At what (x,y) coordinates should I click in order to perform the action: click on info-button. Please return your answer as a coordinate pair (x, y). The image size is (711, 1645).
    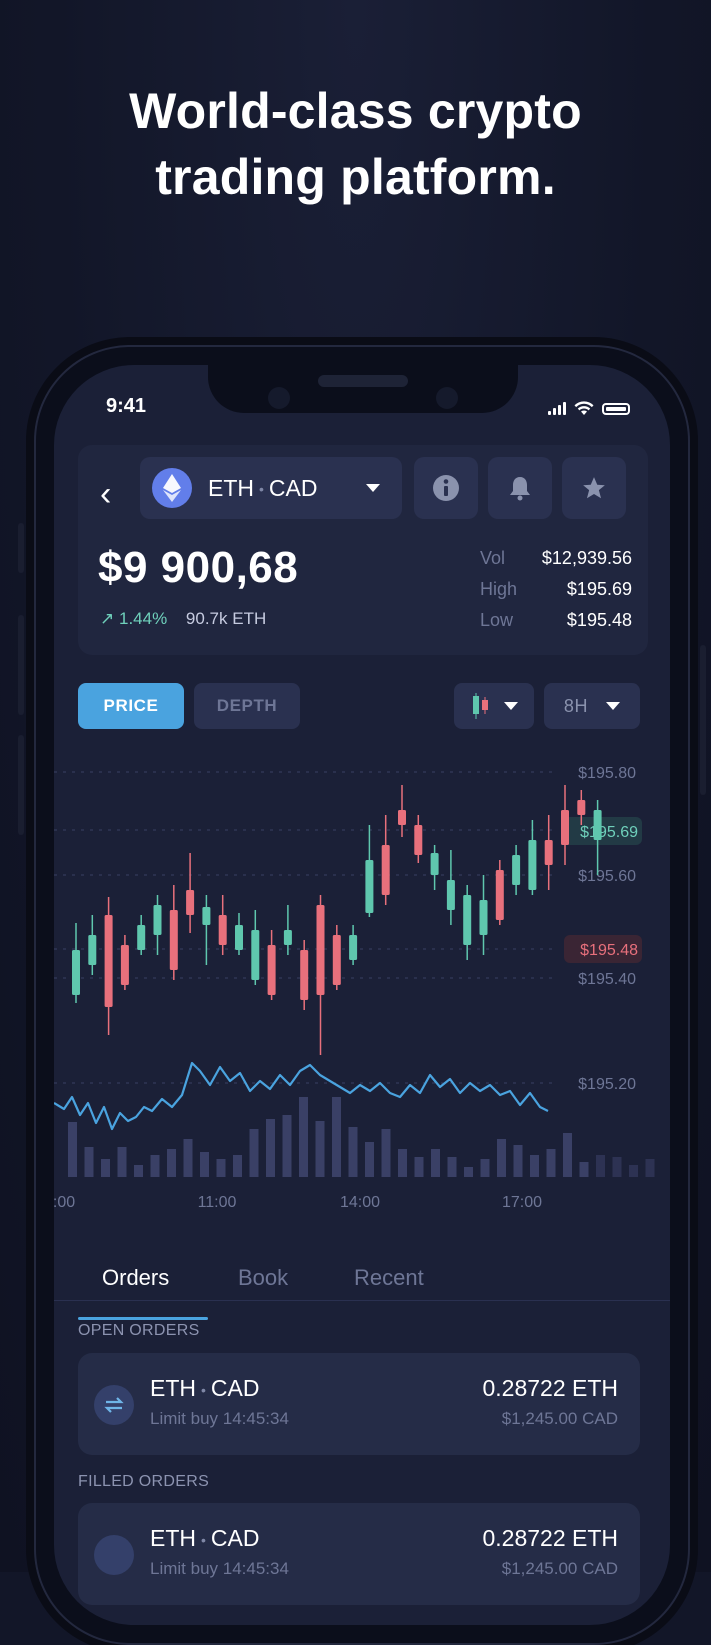
    Looking at the image, I should click on (446, 488).